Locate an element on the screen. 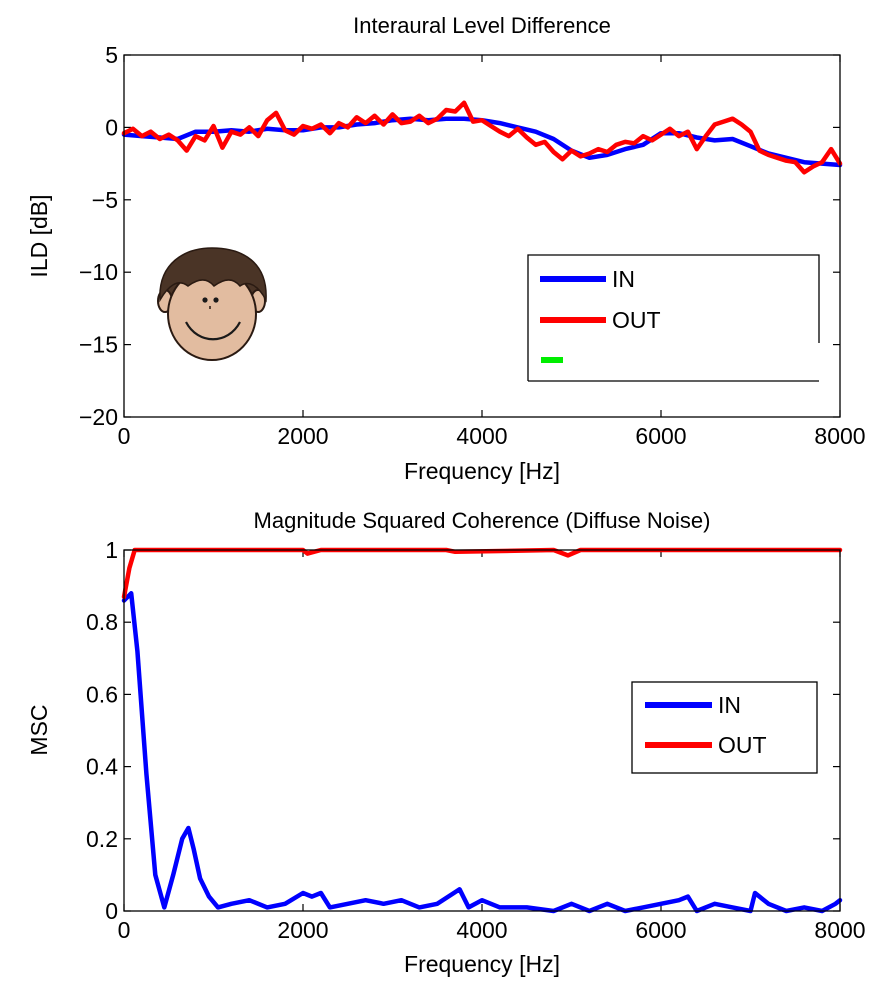 The width and height of the screenshot is (888, 985). y-axis-label: ILD [dB] is located at coordinates (39, 235).